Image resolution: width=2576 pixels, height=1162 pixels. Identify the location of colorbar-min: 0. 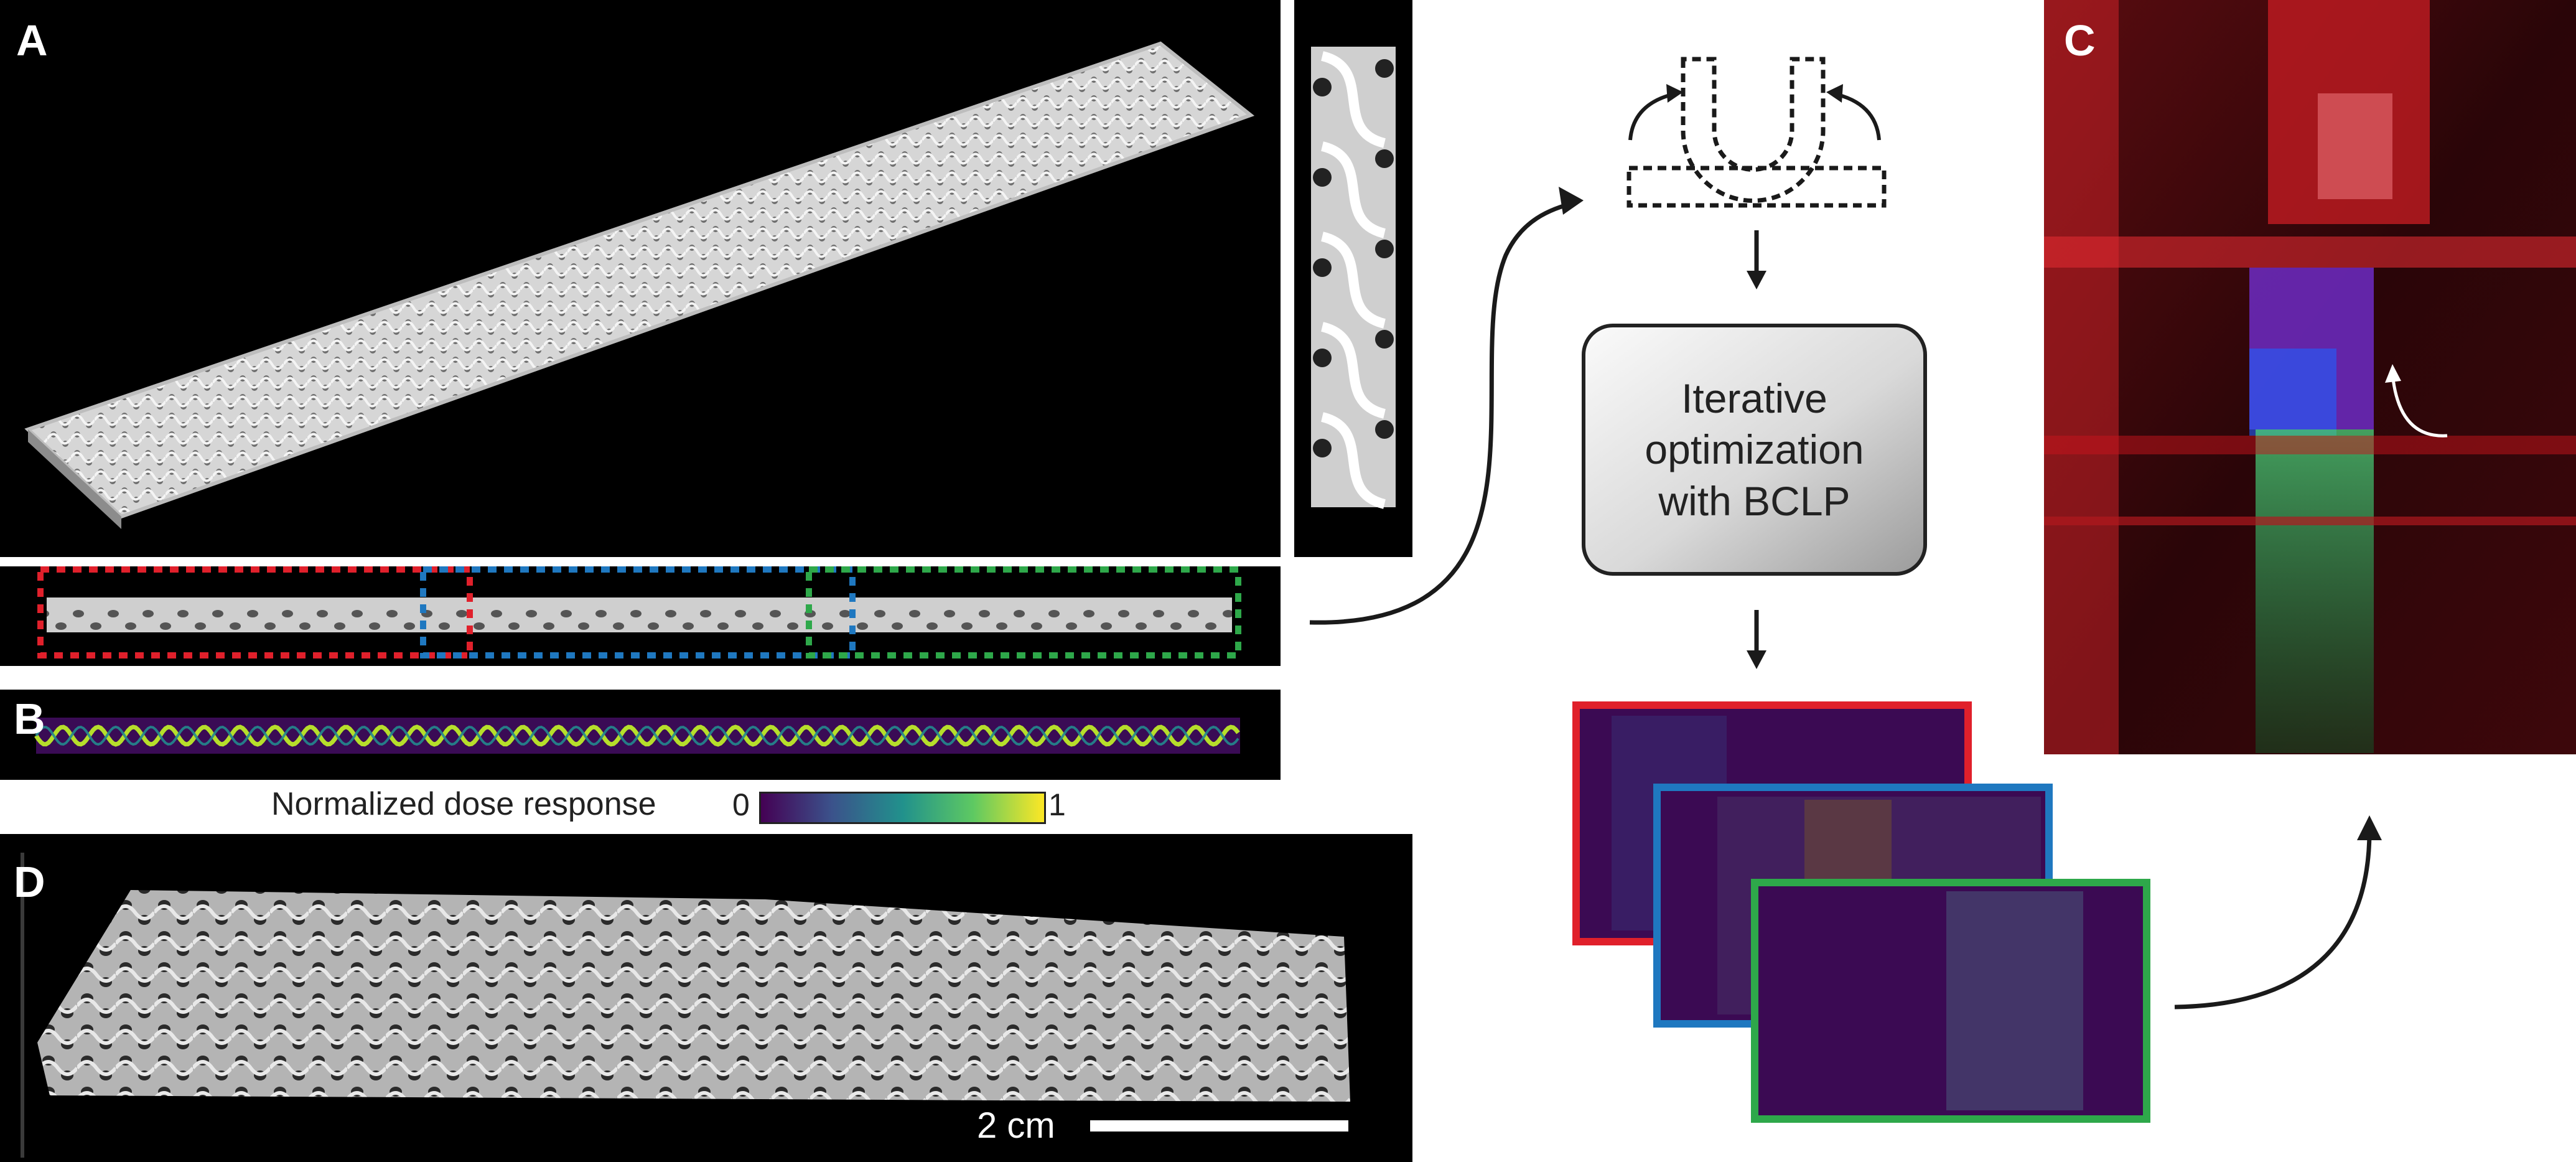
(741, 804).